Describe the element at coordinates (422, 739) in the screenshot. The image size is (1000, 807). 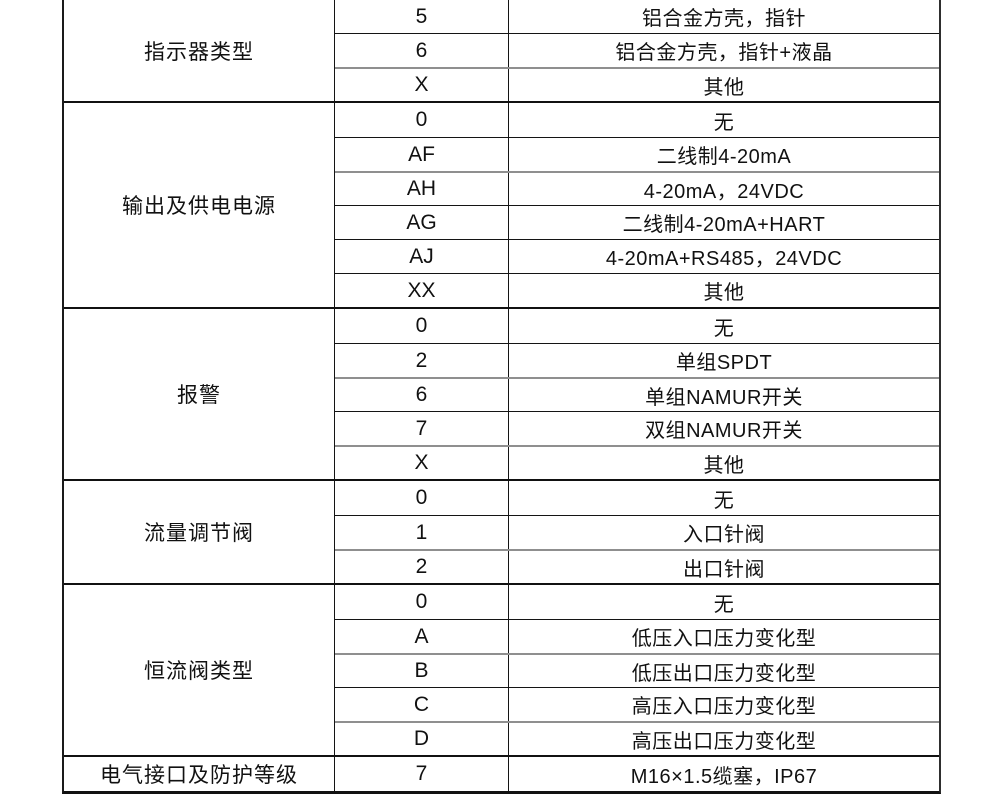
I see `code-cell: D` at that location.